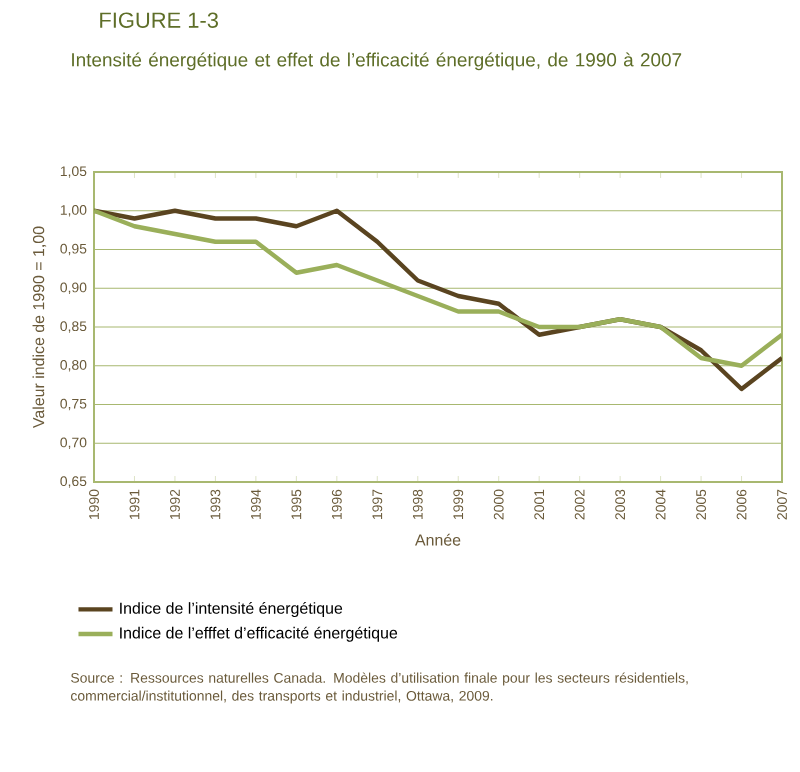 This screenshot has height=772, width=800. What do you see at coordinates (377, 61) in the screenshot?
I see `chart-subtitle: Intensité énergétique et effet de l’efficacité énergétique, de 1990 à 2007` at bounding box center [377, 61].